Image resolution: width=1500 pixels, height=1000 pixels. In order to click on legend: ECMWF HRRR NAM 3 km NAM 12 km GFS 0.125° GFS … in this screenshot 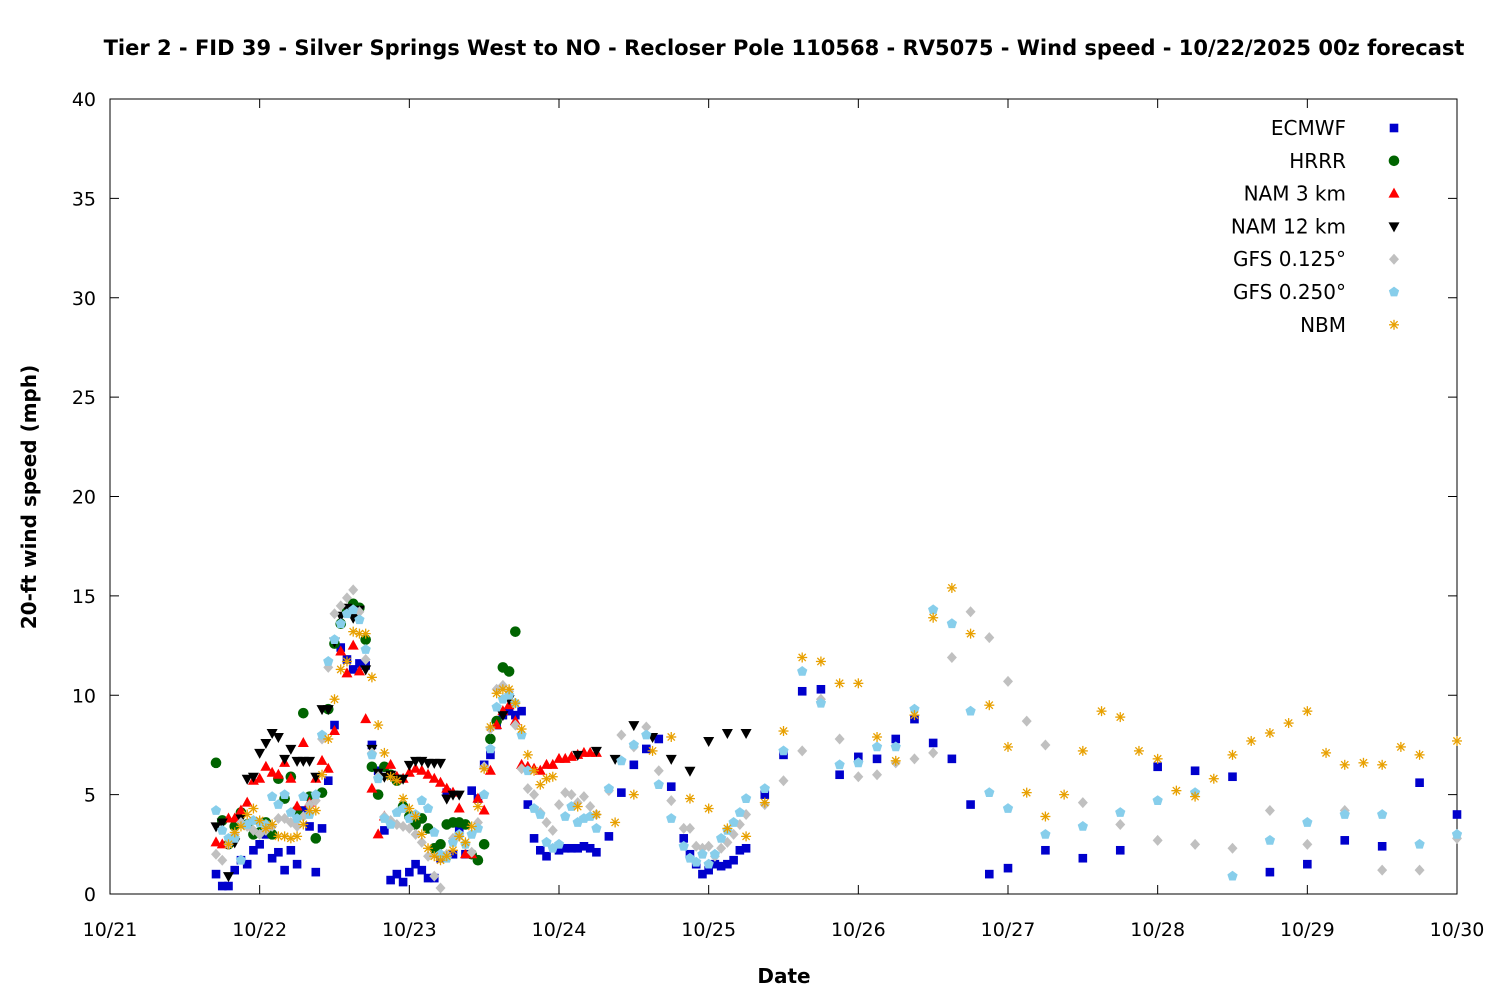, I will do `click(1315, 226)`.